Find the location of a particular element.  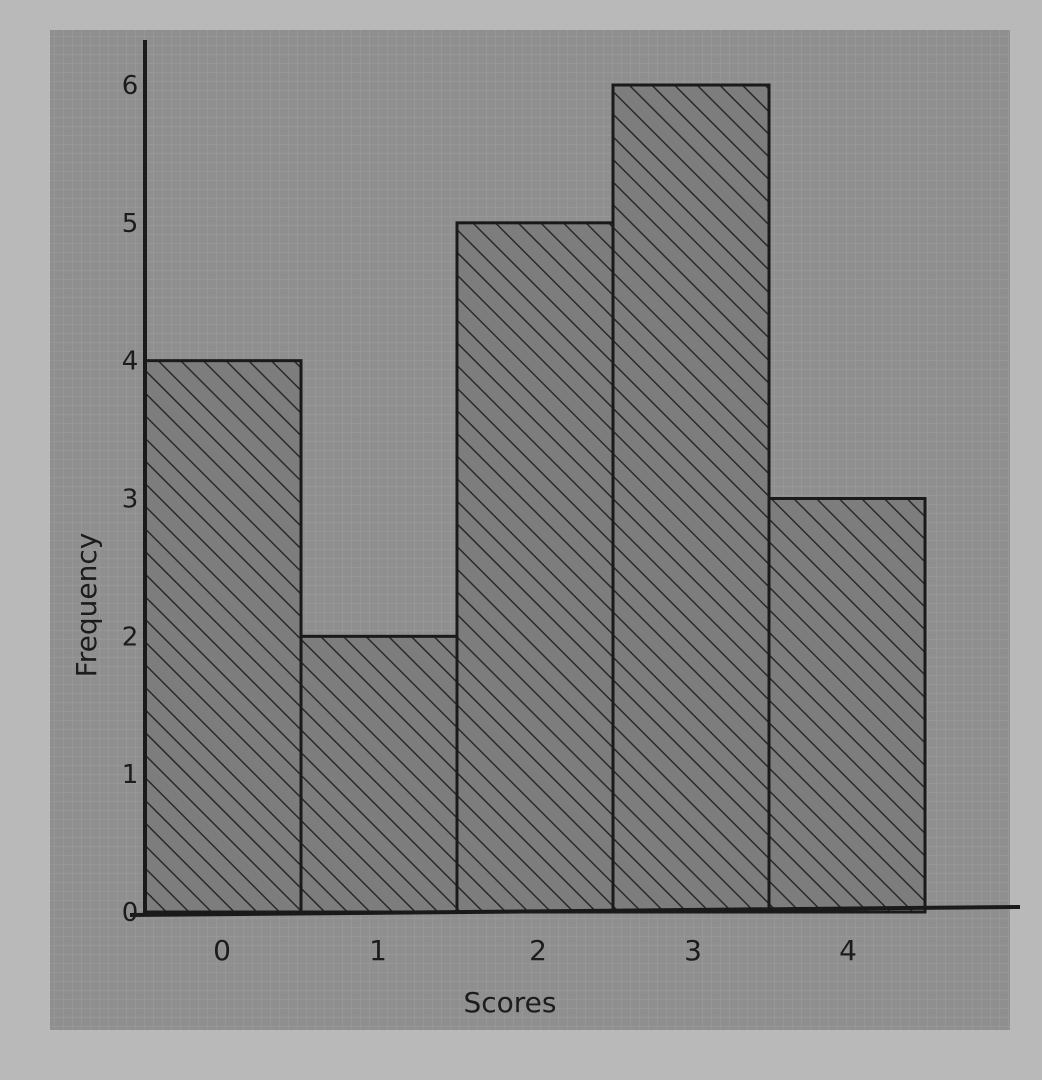

x-tick-label-4: 4 is located at coordinates (848, 950).